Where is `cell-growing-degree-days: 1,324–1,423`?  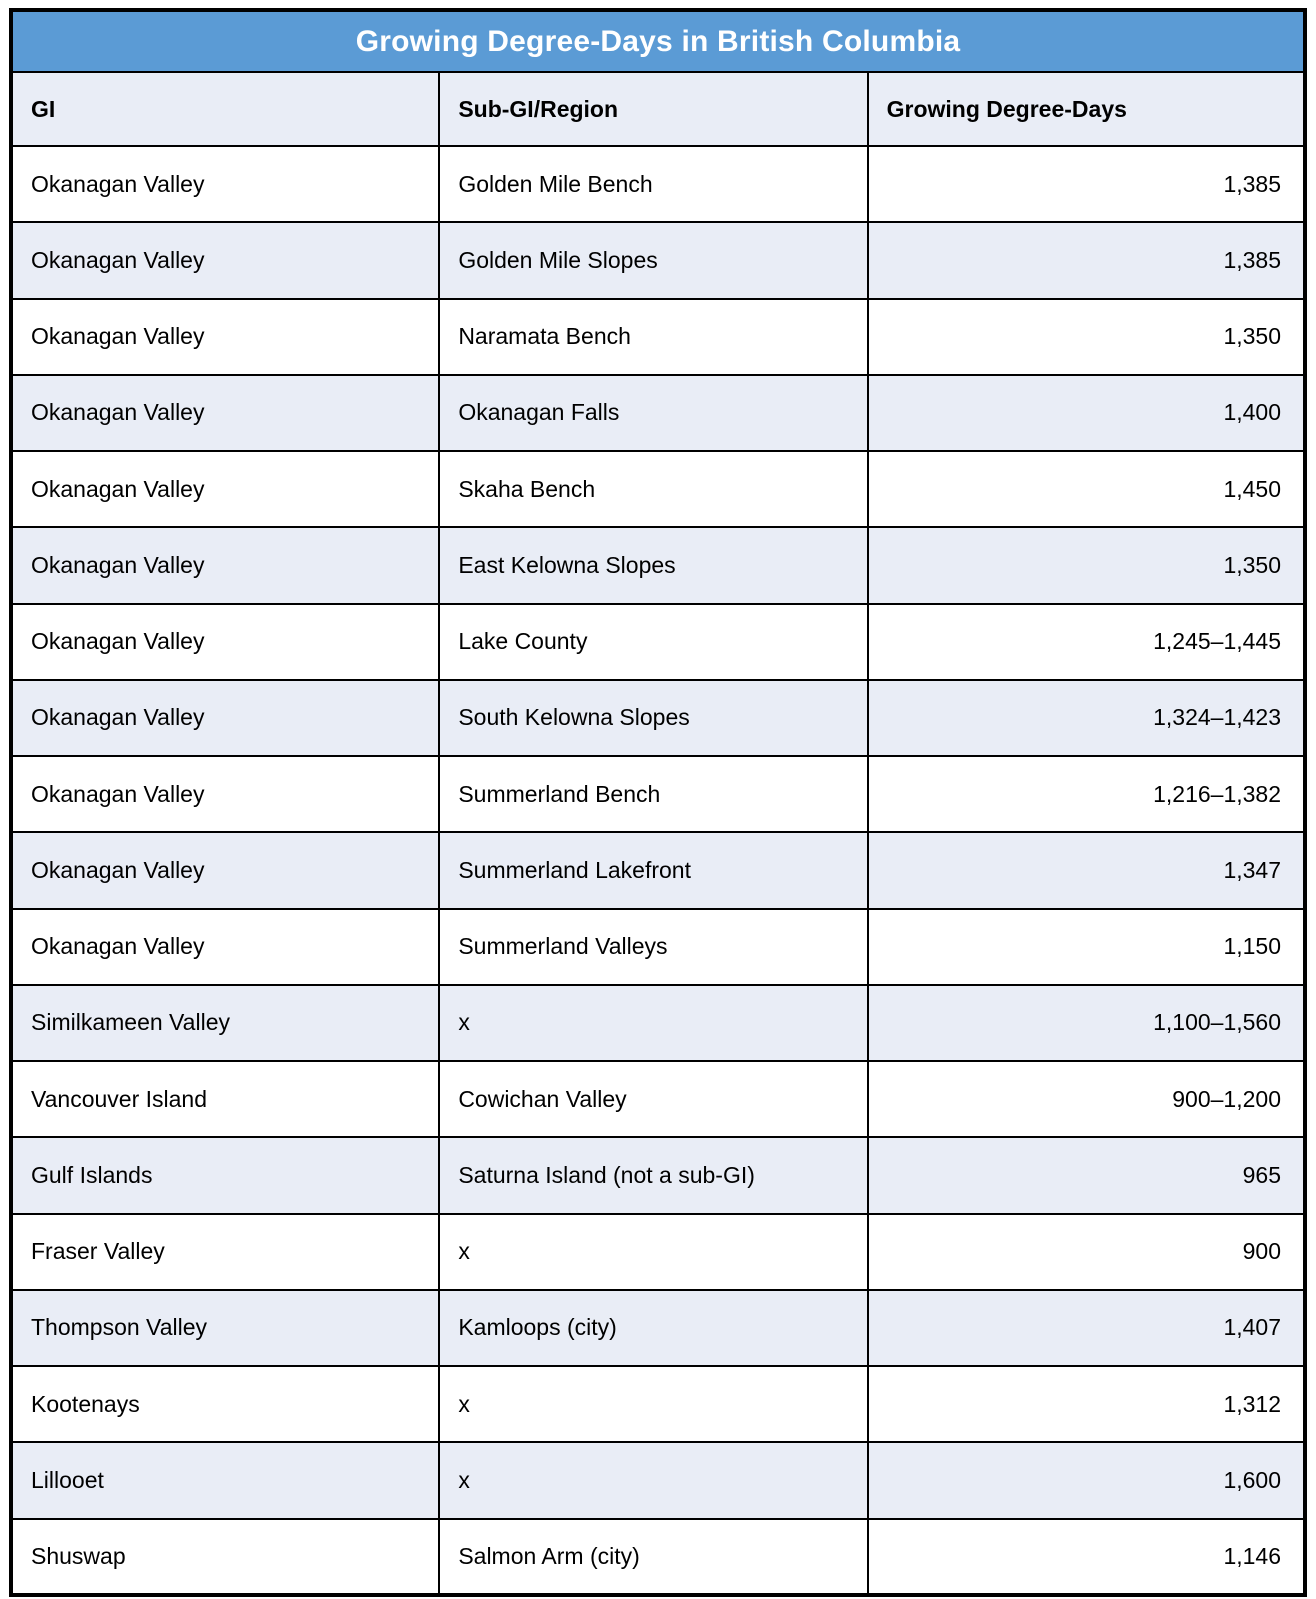 cell-growing-degree-days: 1,324–1,423 is located at coordinates (1086, 718).